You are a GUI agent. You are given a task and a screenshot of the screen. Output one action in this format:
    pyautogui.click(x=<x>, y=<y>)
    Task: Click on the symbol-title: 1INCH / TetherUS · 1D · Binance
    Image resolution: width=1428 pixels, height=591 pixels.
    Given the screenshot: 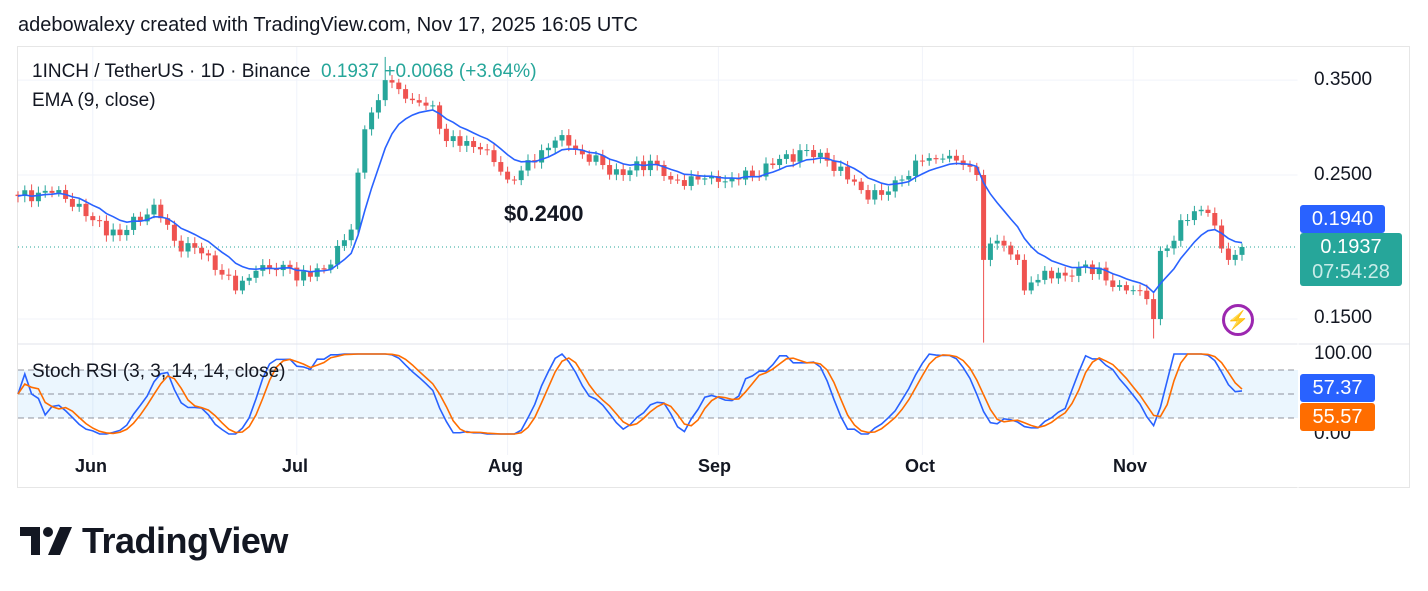 What is the action you would take?
    pyautogui.click(x=171, y=71)
    